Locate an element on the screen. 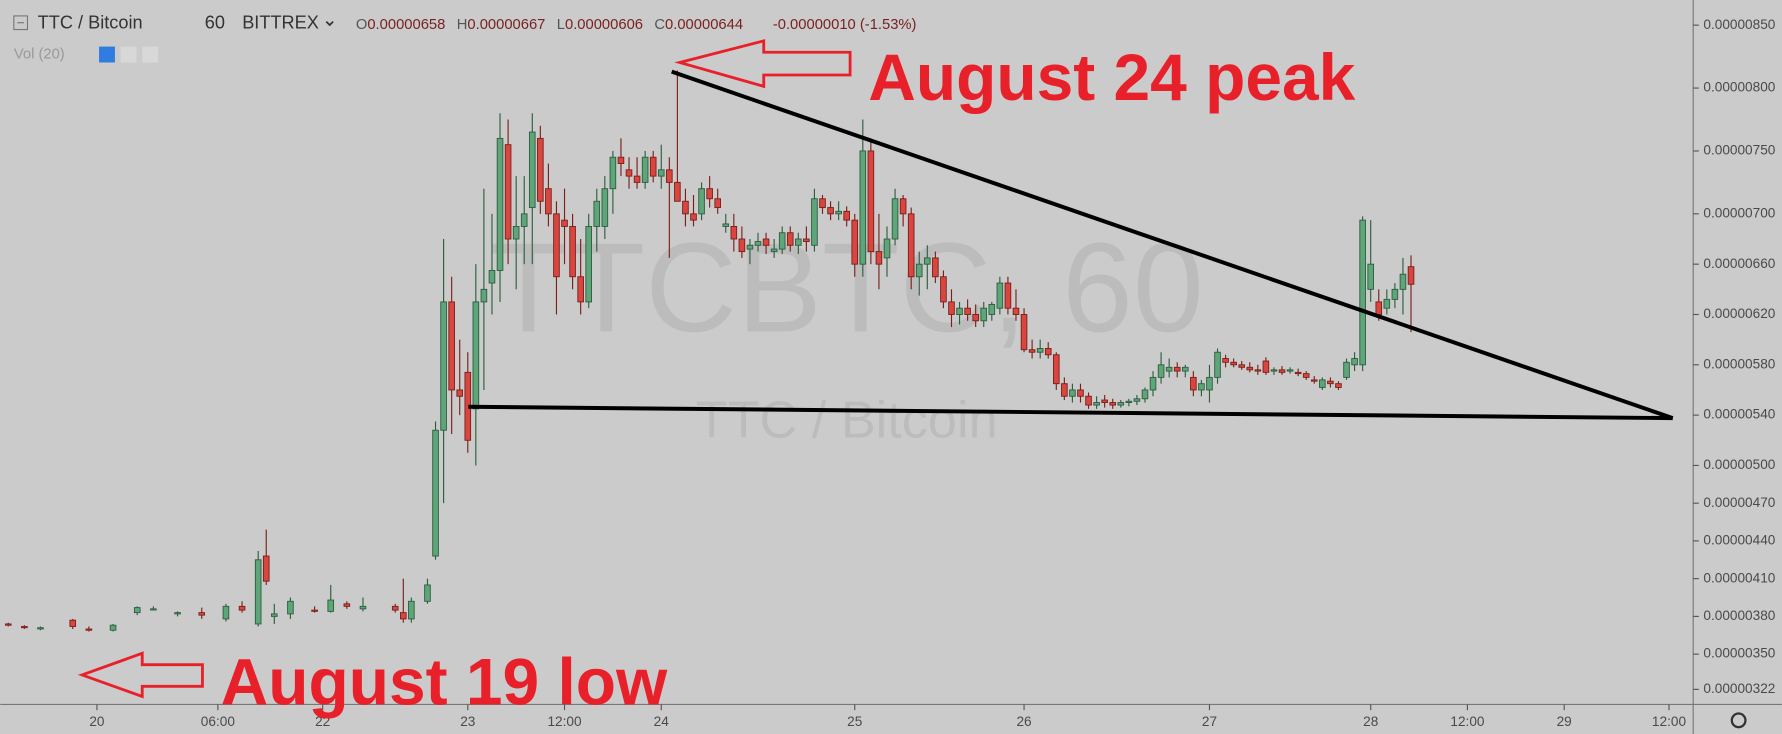  x-tick-label: 12:00 is located at coordinates (1467, 721).